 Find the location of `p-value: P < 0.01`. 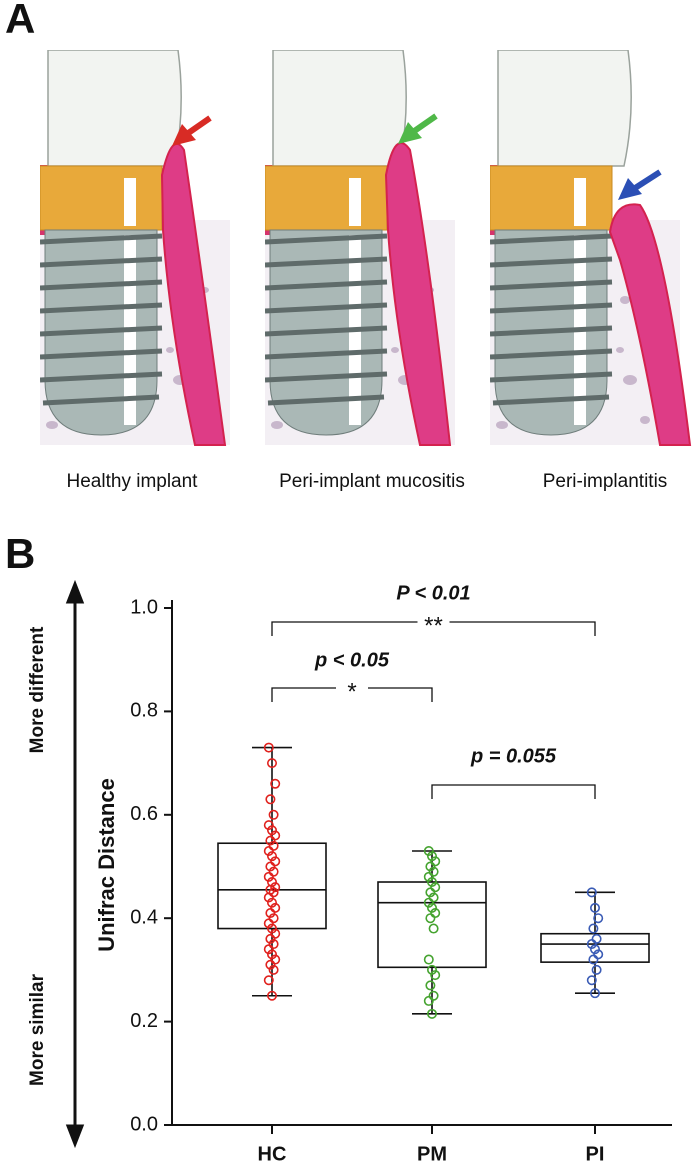

p-value: P < 0.01 is located at coordinates (433, 593).